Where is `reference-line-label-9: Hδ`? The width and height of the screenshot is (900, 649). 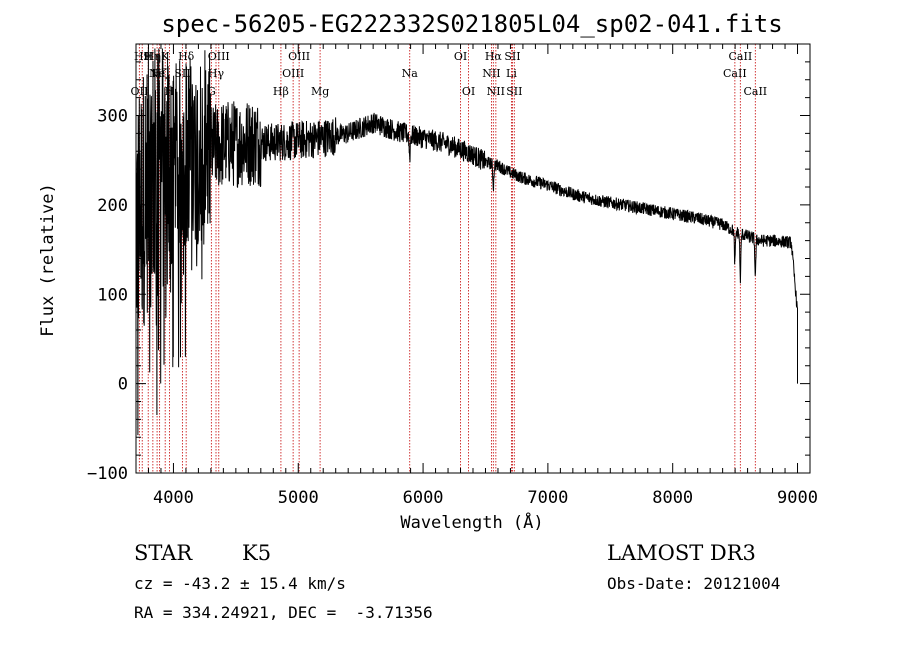 reference-line-label-9: Hδ is located at coordinates (186, 56).